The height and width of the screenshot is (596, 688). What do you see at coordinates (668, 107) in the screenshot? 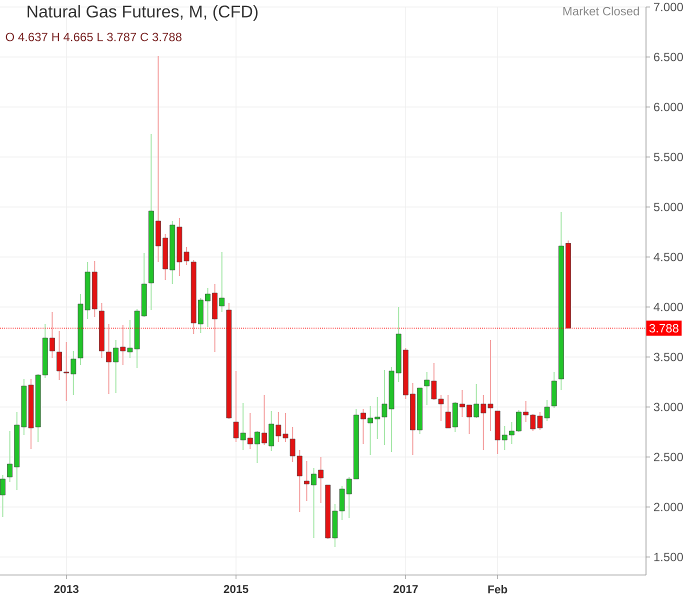
I see `y-tick-label: 6.000` at bounding box center [668, 107].